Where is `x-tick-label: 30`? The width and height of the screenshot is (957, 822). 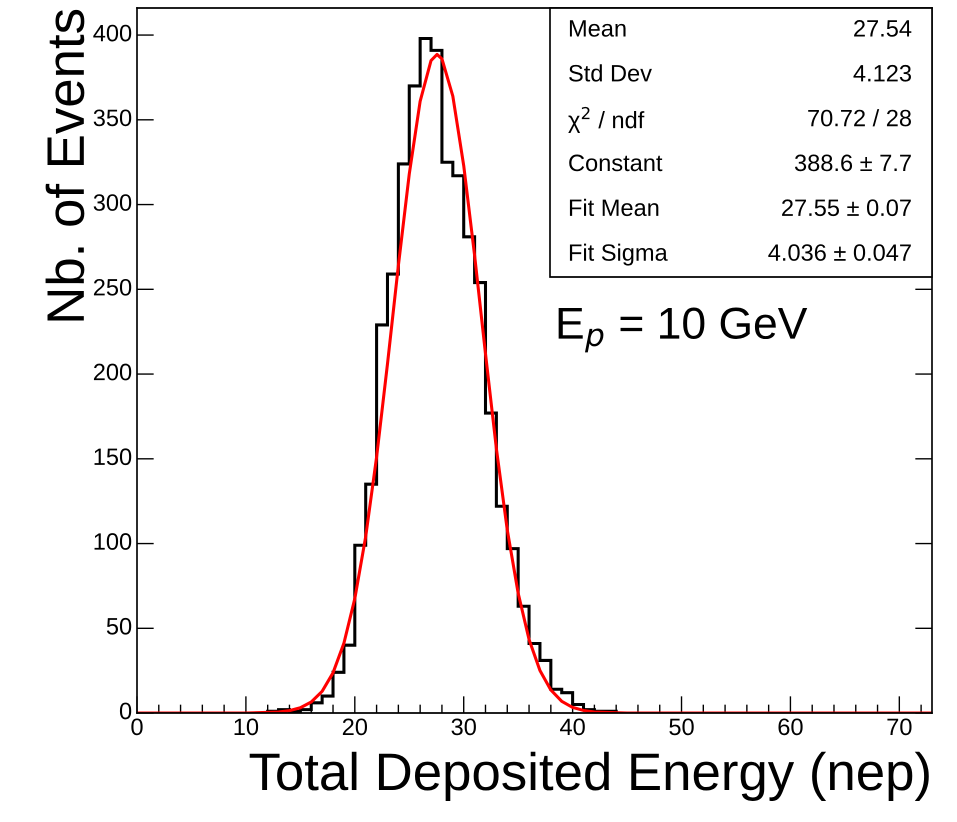
x-tick-label: 30 is located at coordinates (463, 727).